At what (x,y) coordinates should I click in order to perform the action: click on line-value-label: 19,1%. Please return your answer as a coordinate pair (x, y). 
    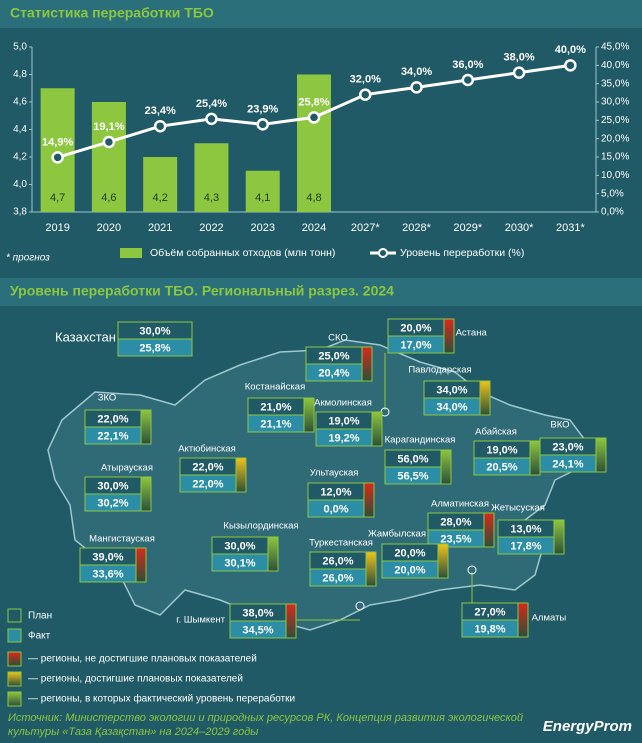
    Looking at the image, I should click on (108, 127).